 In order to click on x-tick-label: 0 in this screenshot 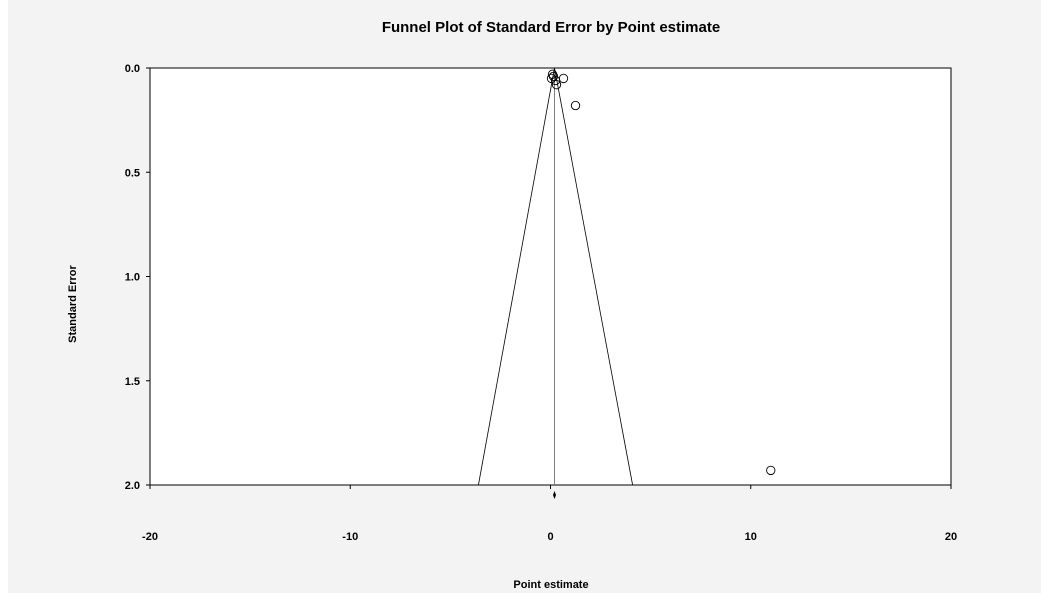, I will do `click(550, 537)`.